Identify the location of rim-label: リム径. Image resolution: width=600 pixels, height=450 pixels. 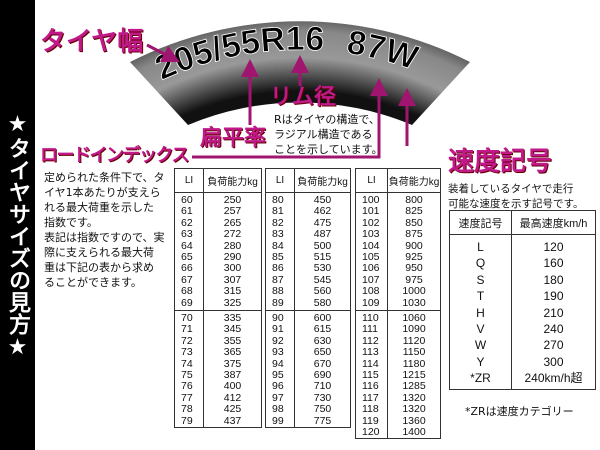
(303, 97).